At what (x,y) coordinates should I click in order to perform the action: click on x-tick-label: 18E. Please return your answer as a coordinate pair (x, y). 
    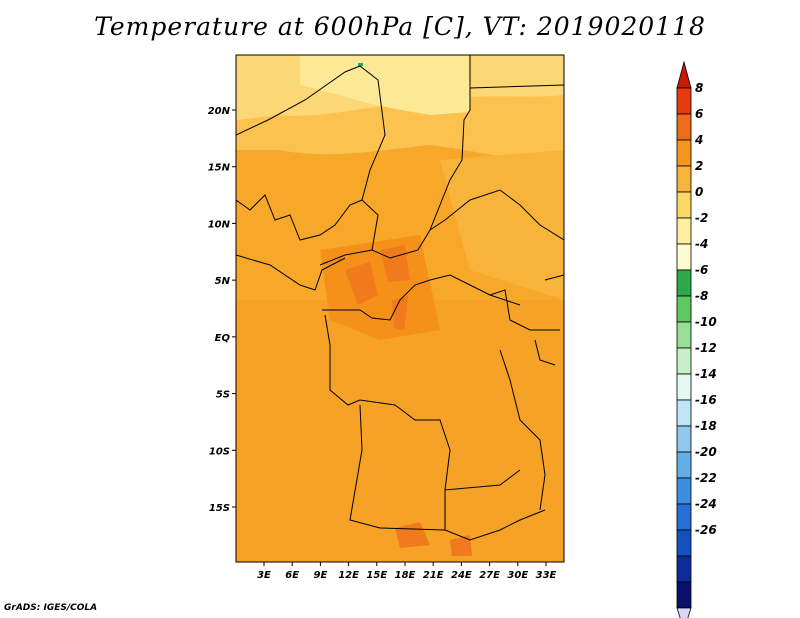
    Looking at the image, I should click on (405, 575).